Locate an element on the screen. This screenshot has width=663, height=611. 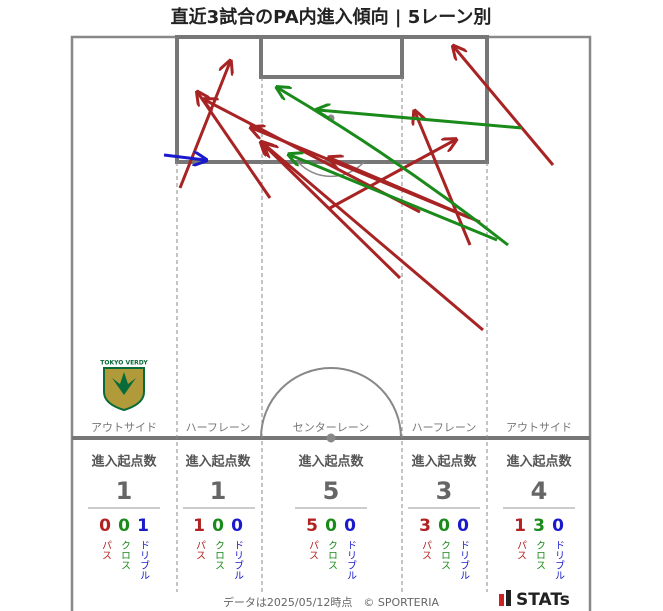
title: 直近3試合のPA内進入傾向 | 5レーン別 is located at coordinates (331, 17).